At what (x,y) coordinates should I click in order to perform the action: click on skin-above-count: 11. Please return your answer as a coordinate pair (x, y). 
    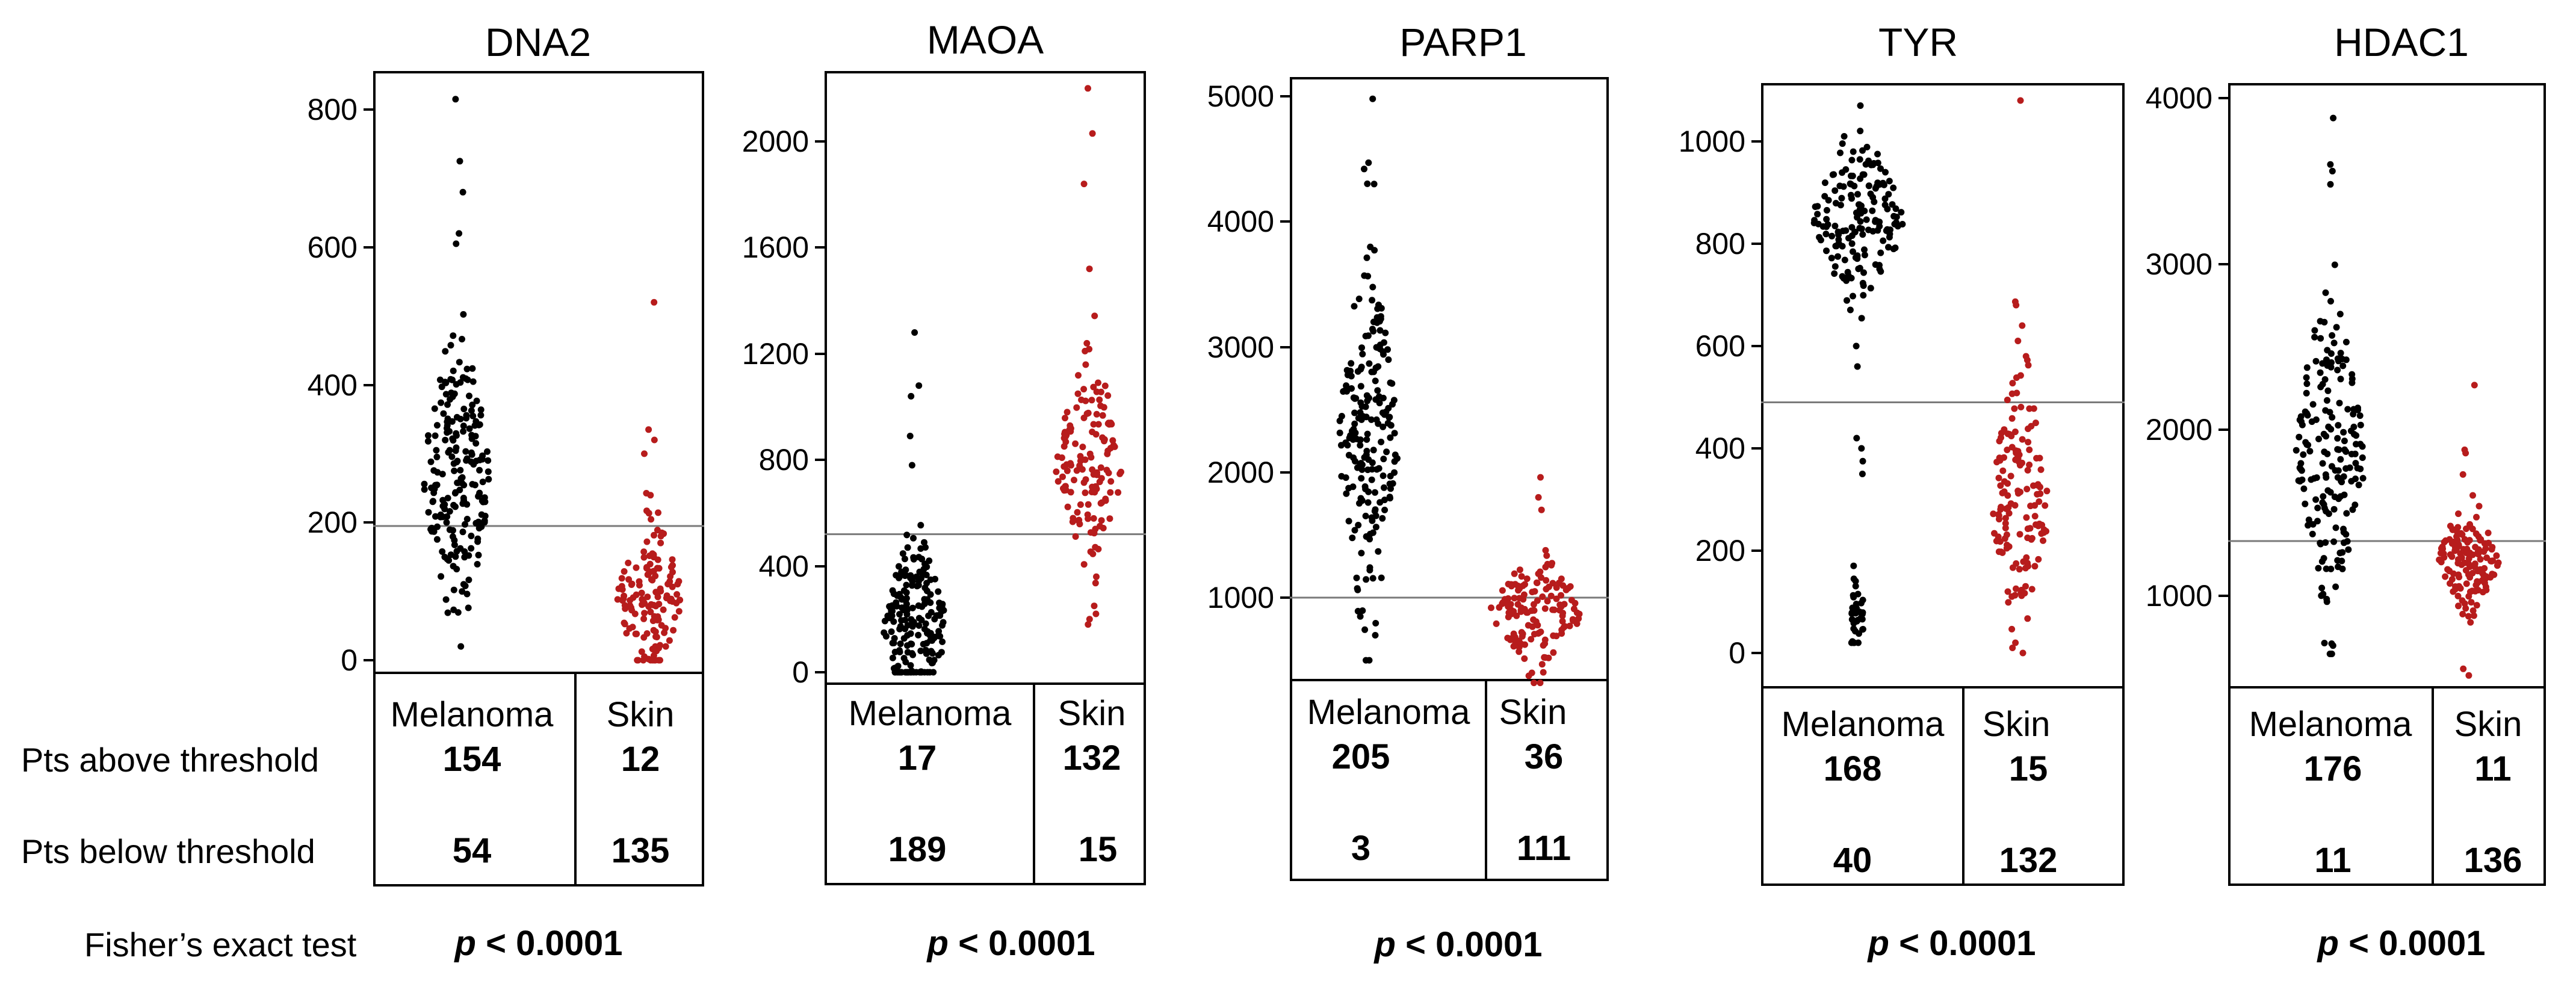
    Looking at the image, I should click on (2493, 769).